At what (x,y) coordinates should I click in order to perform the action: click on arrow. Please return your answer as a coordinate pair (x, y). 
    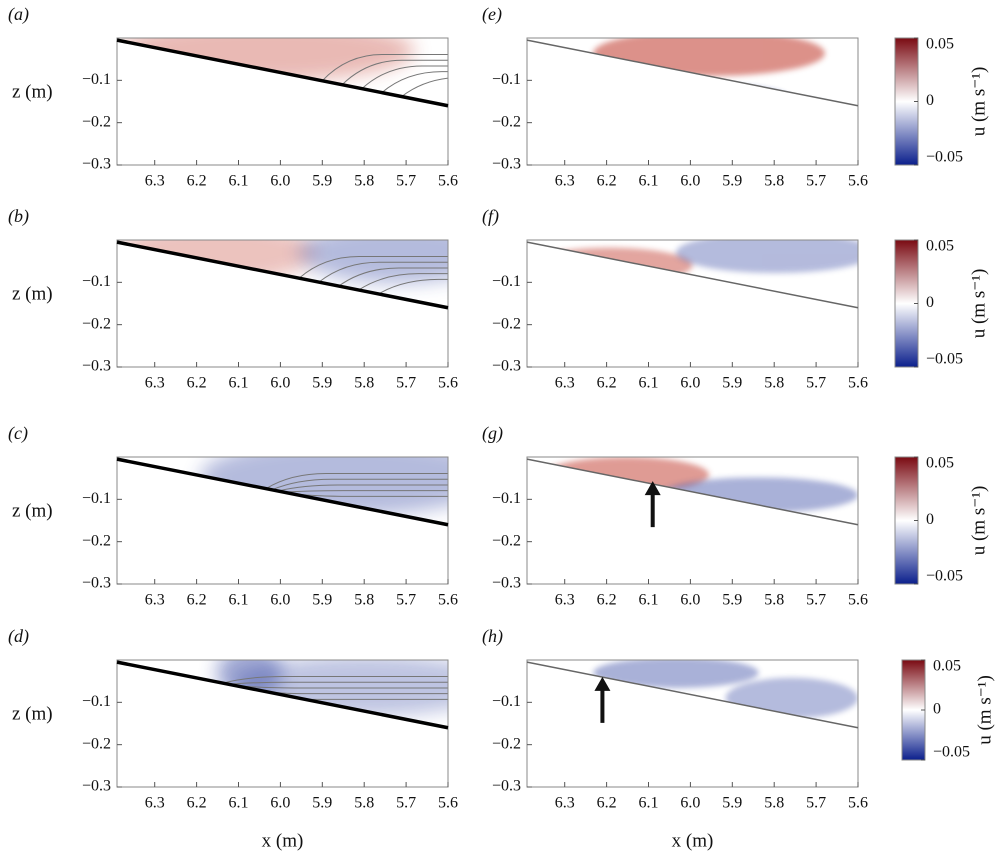
    Looking at the image, I should click on (652, 504).